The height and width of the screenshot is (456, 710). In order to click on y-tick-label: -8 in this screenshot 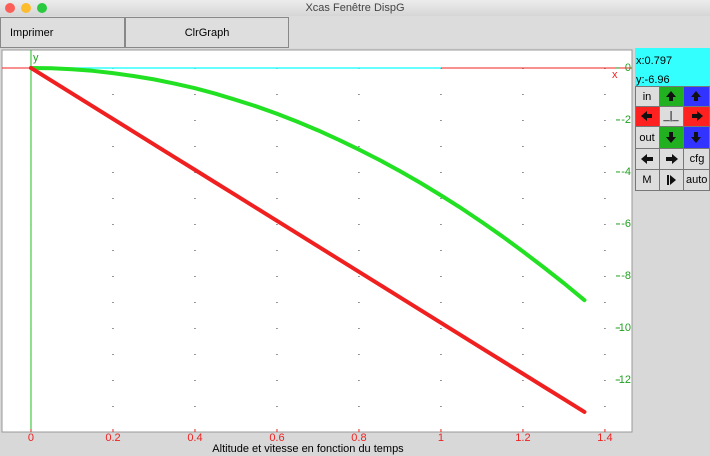, I will do `click(626, 276)`.